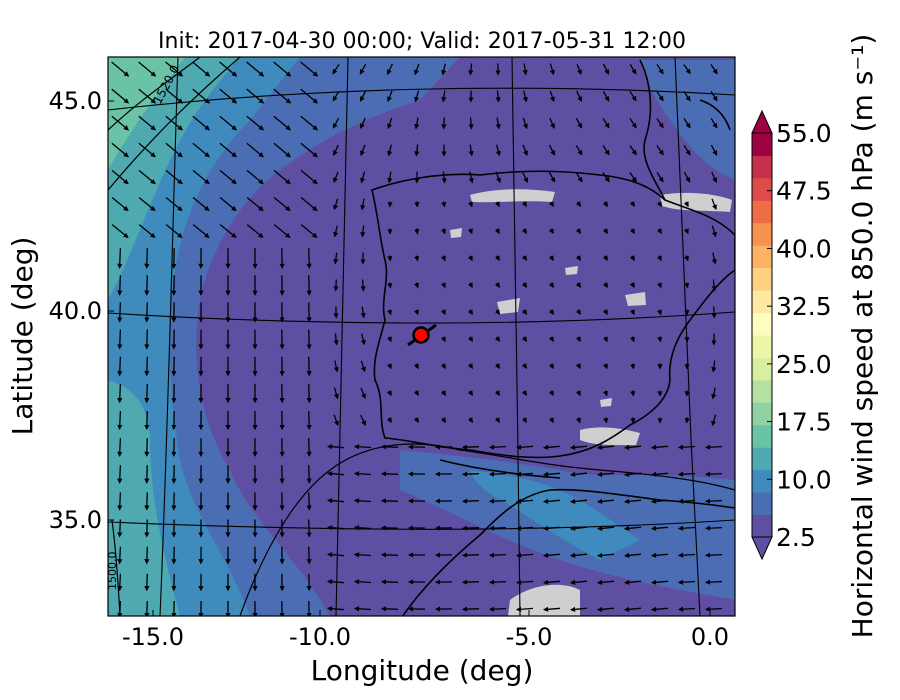 This screenshot has height=700, width=900. Describe the element at coordinates (799, 335) in the screenshot. I see `colorbar-ticks: 55.0 47.5 40.0 32.5 25.0 17.5 10.0 2.5` at that location.